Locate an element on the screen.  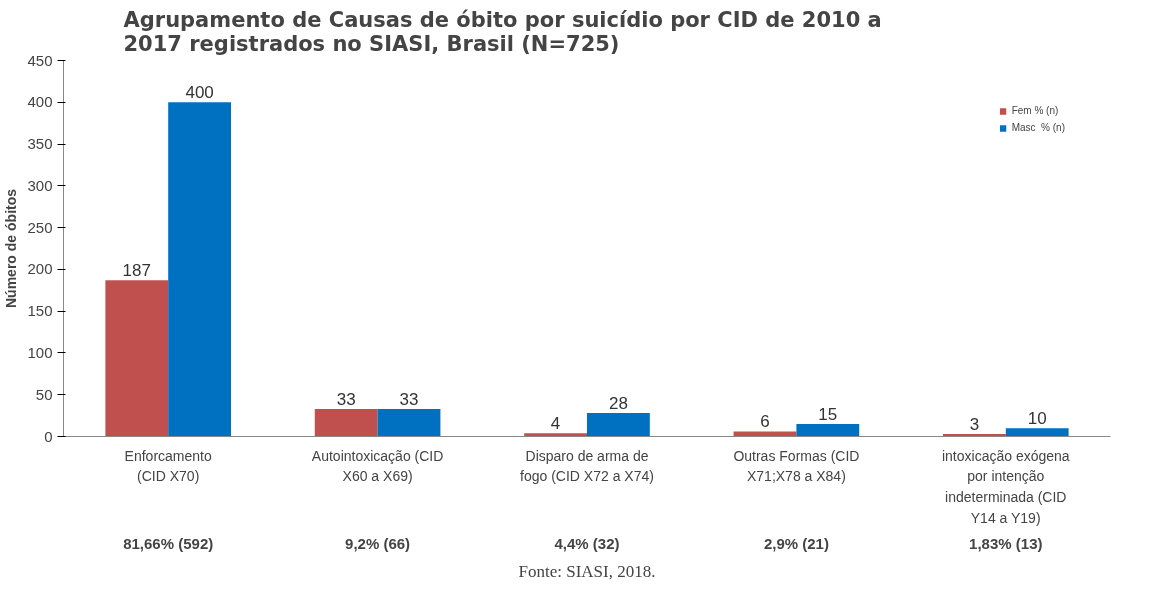
chart-title: Agrupamento de Causas de óbito por suicídio por CID de 2010 a 2017 registrados no SIASI, Brasil (N=725) is located at coordinates (502, 31).